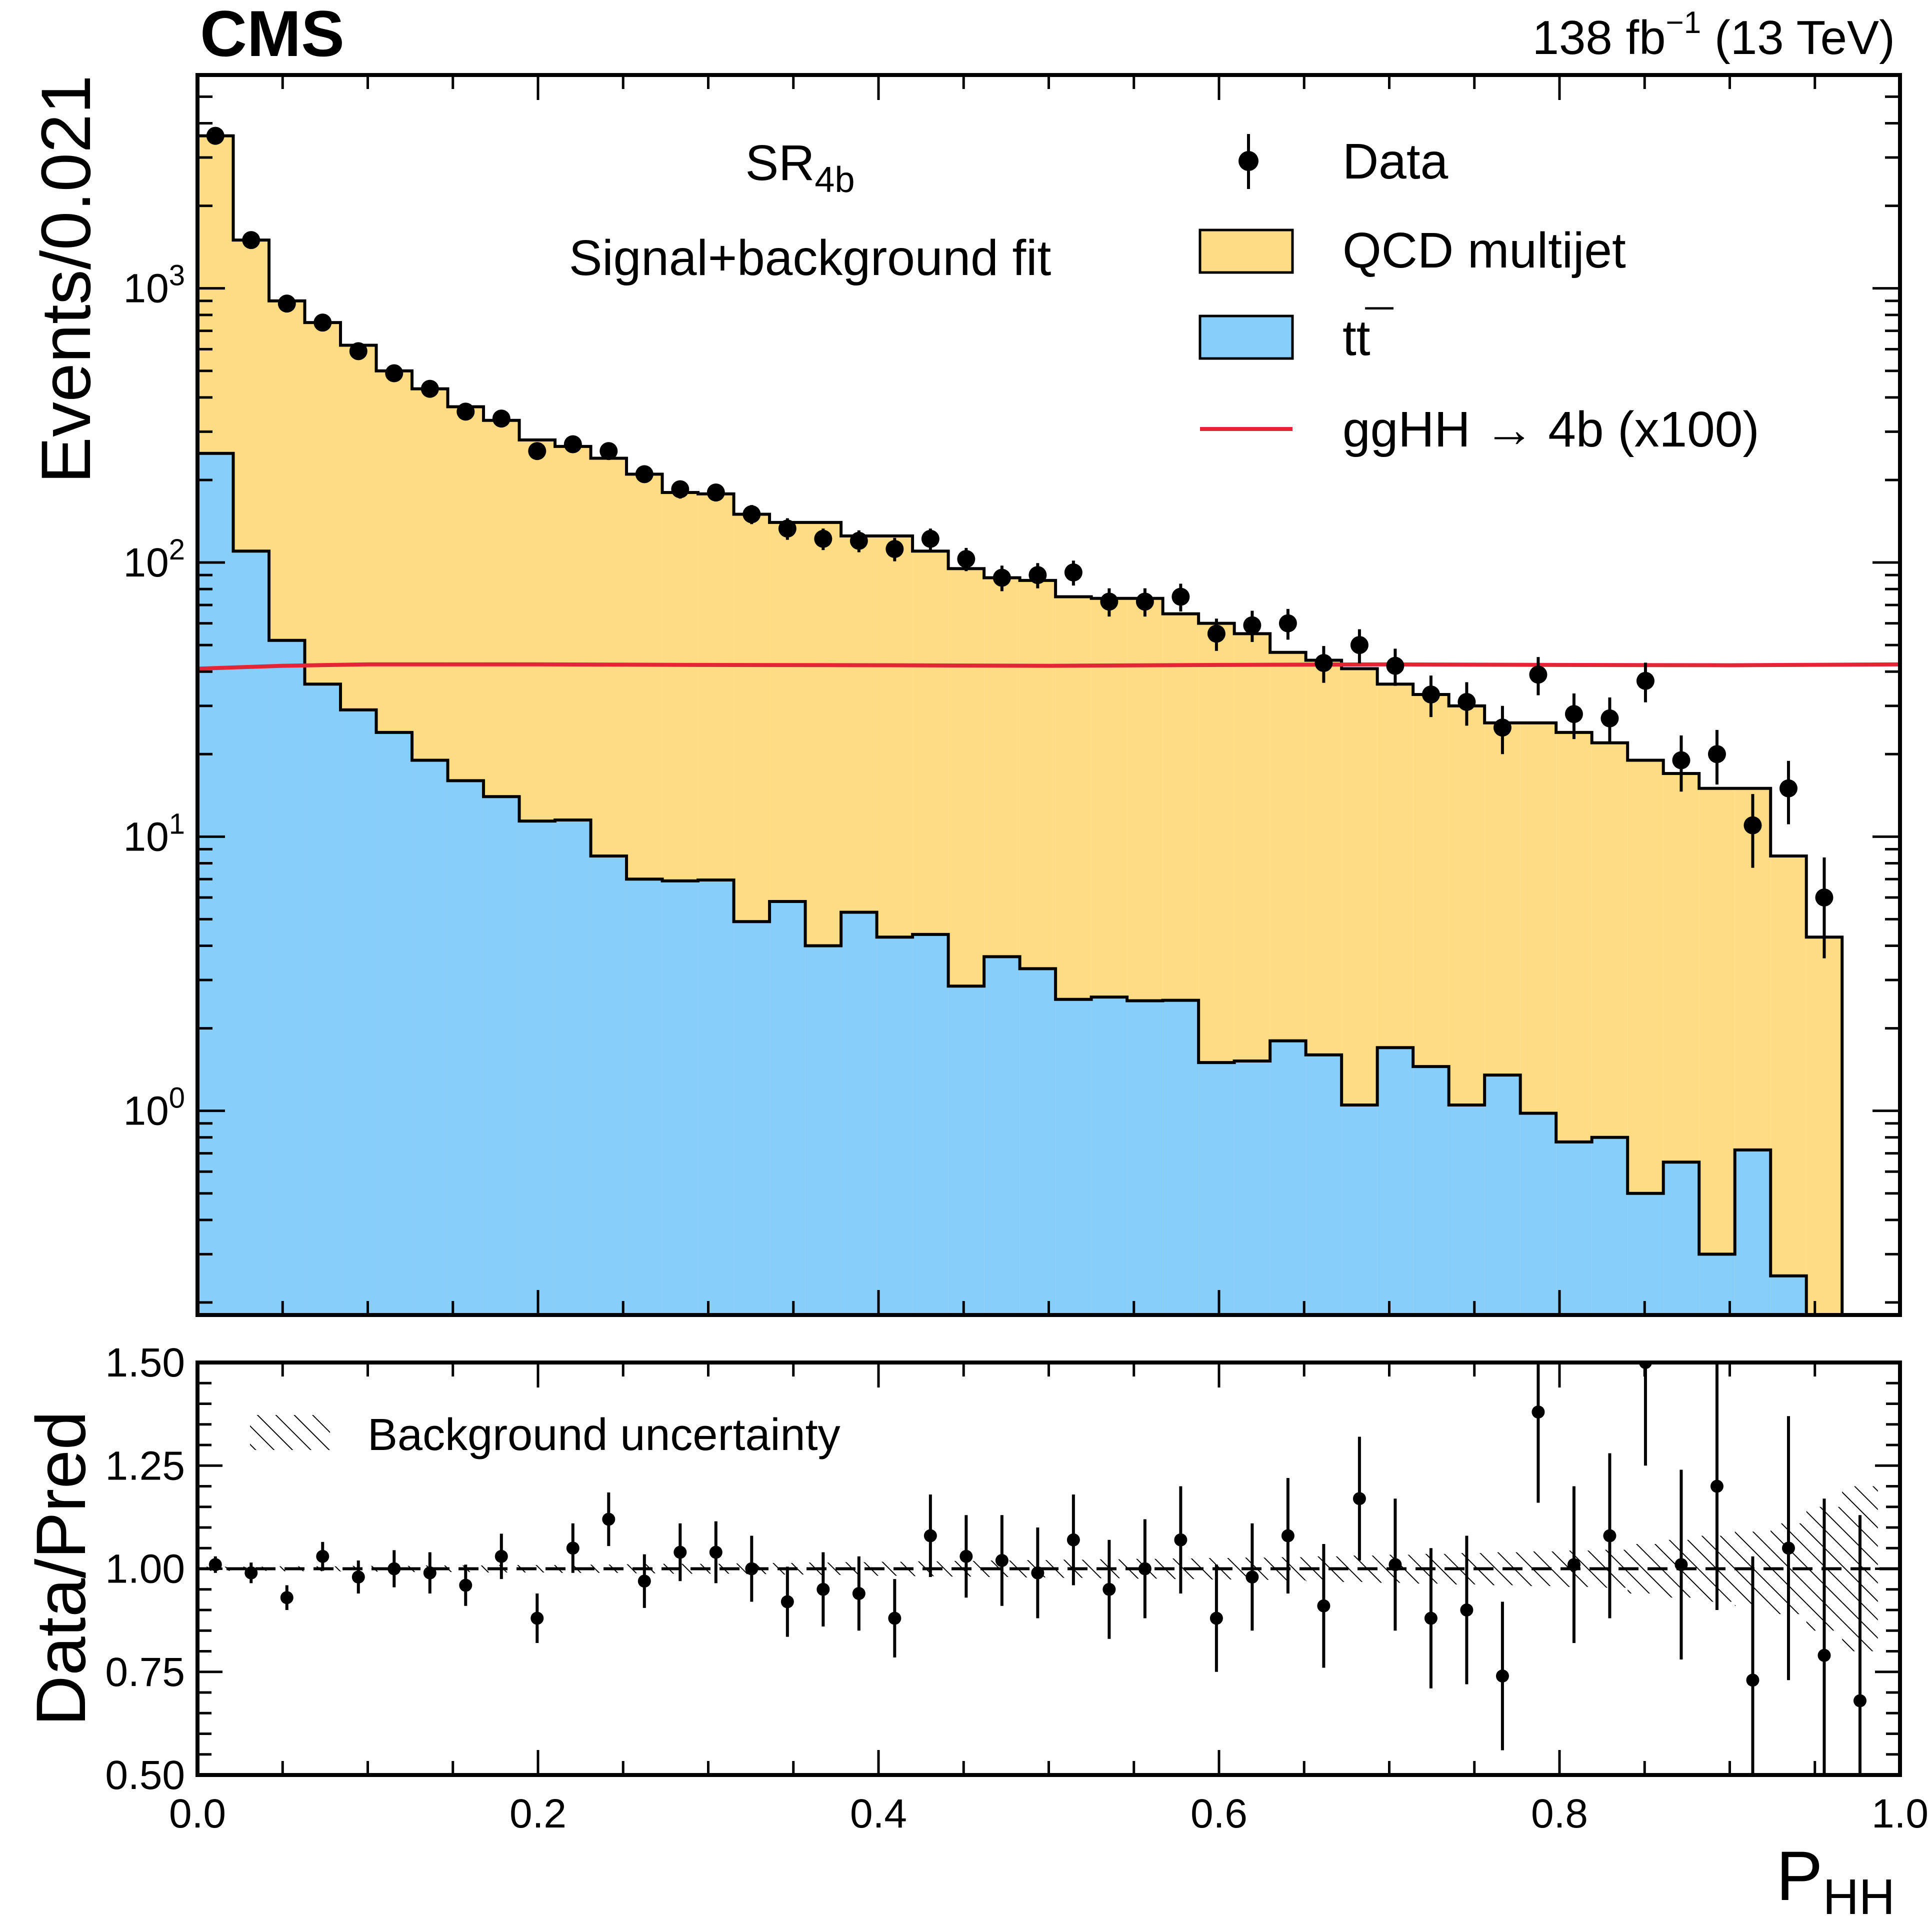 This screenshot has height=1926, width=1932. Describe the element at coordinates (154, 560) in the screenshot. I see `main-y-tick-label: 10²` at that location.